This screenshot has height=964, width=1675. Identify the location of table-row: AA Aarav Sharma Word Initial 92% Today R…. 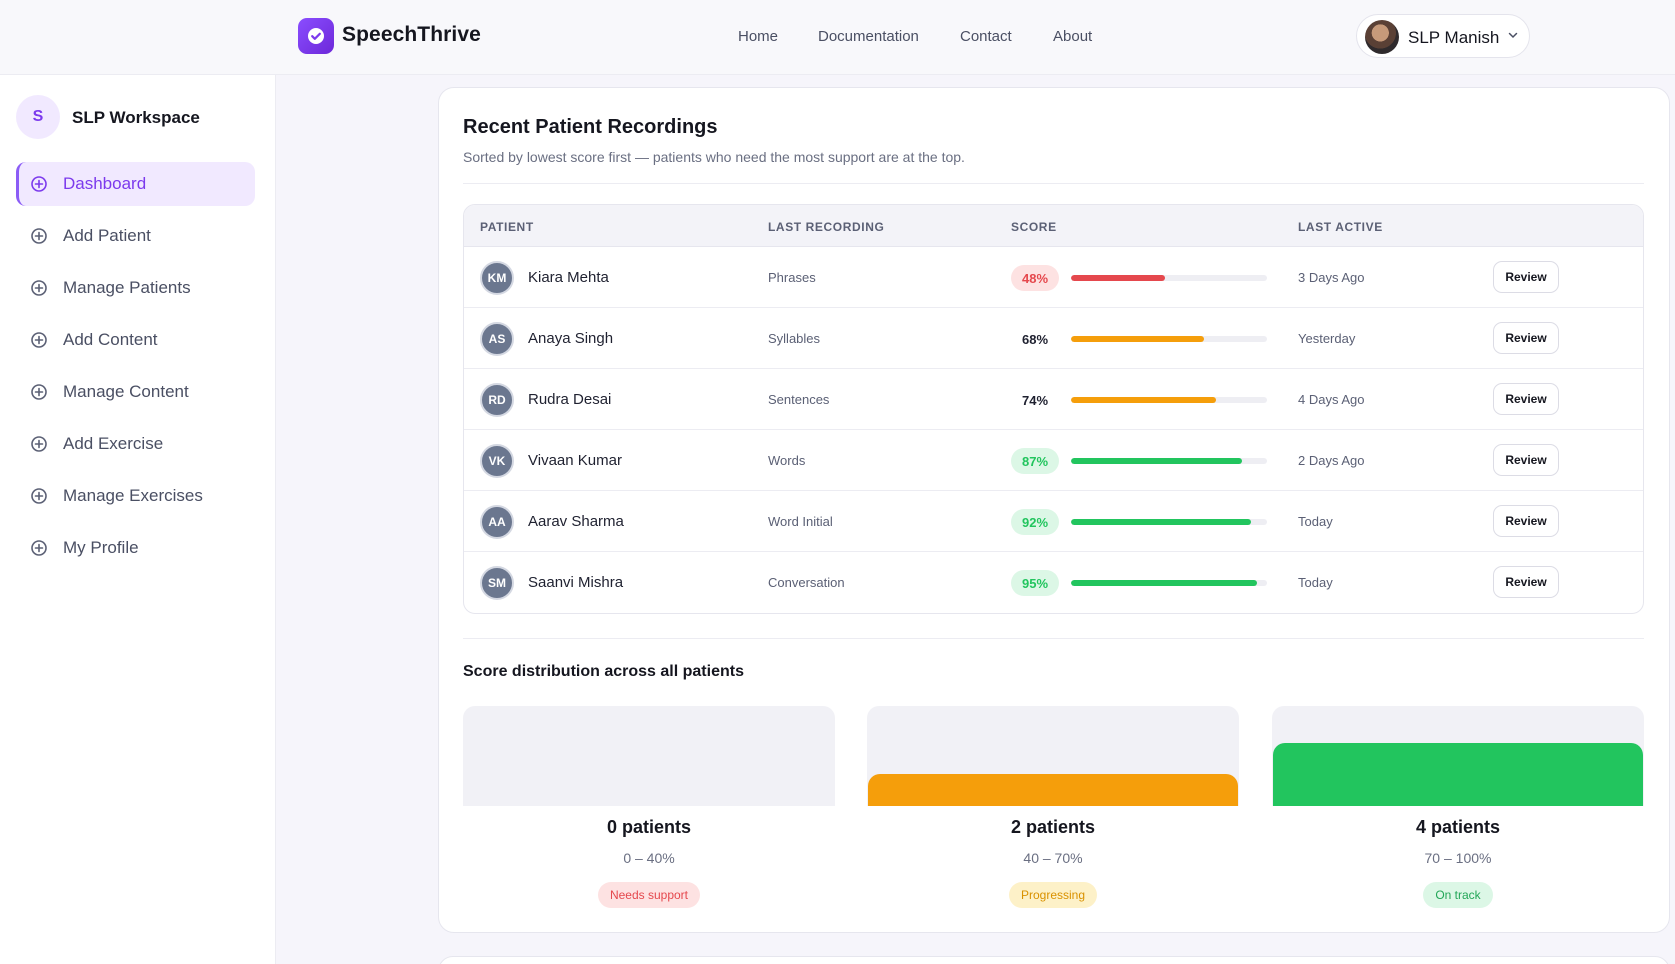
(1053, 521).